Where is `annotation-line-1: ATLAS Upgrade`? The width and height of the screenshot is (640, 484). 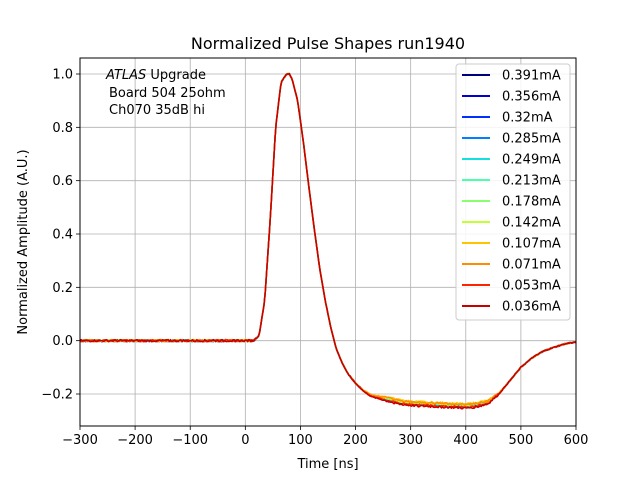 annotation-line-1: ATLAS Upgrade is located at coordinates (155, 75).